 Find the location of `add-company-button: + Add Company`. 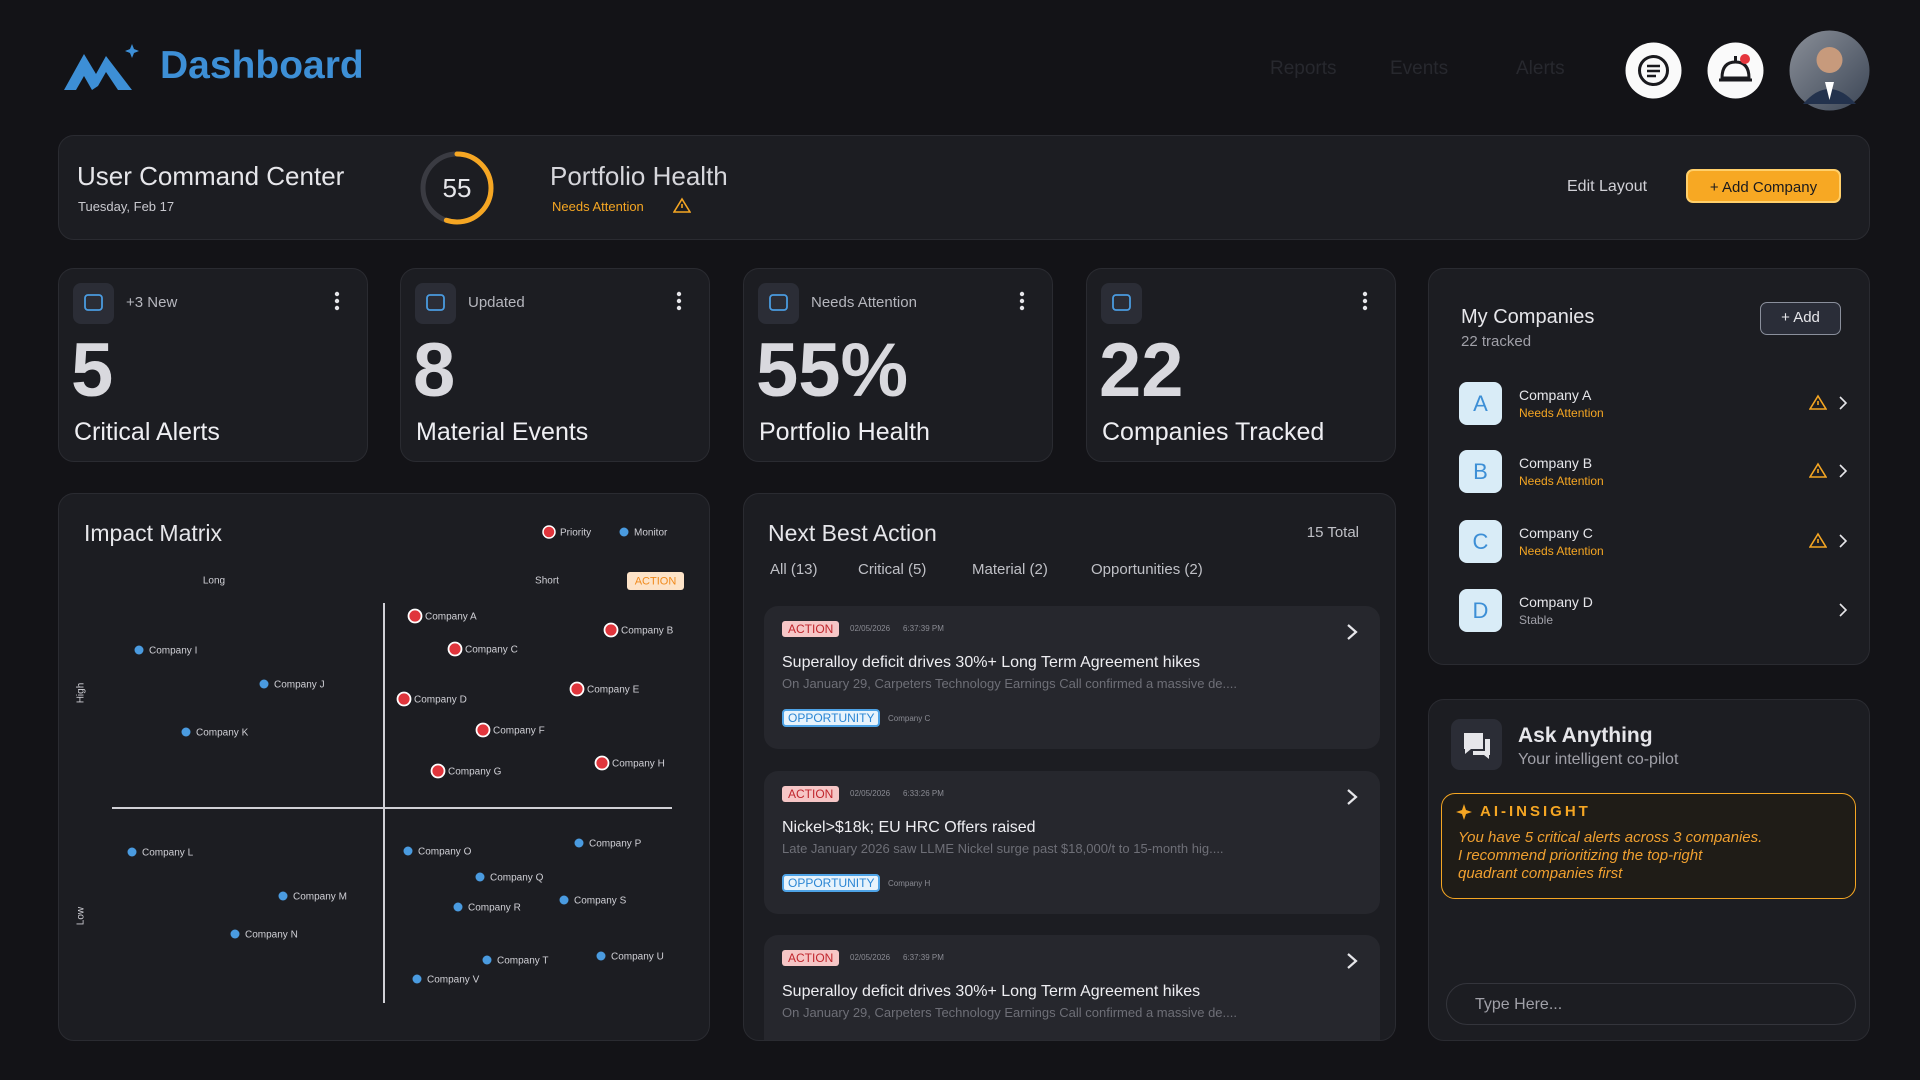

add-company-button: + Add Company is located at coordinates (1763, 186).